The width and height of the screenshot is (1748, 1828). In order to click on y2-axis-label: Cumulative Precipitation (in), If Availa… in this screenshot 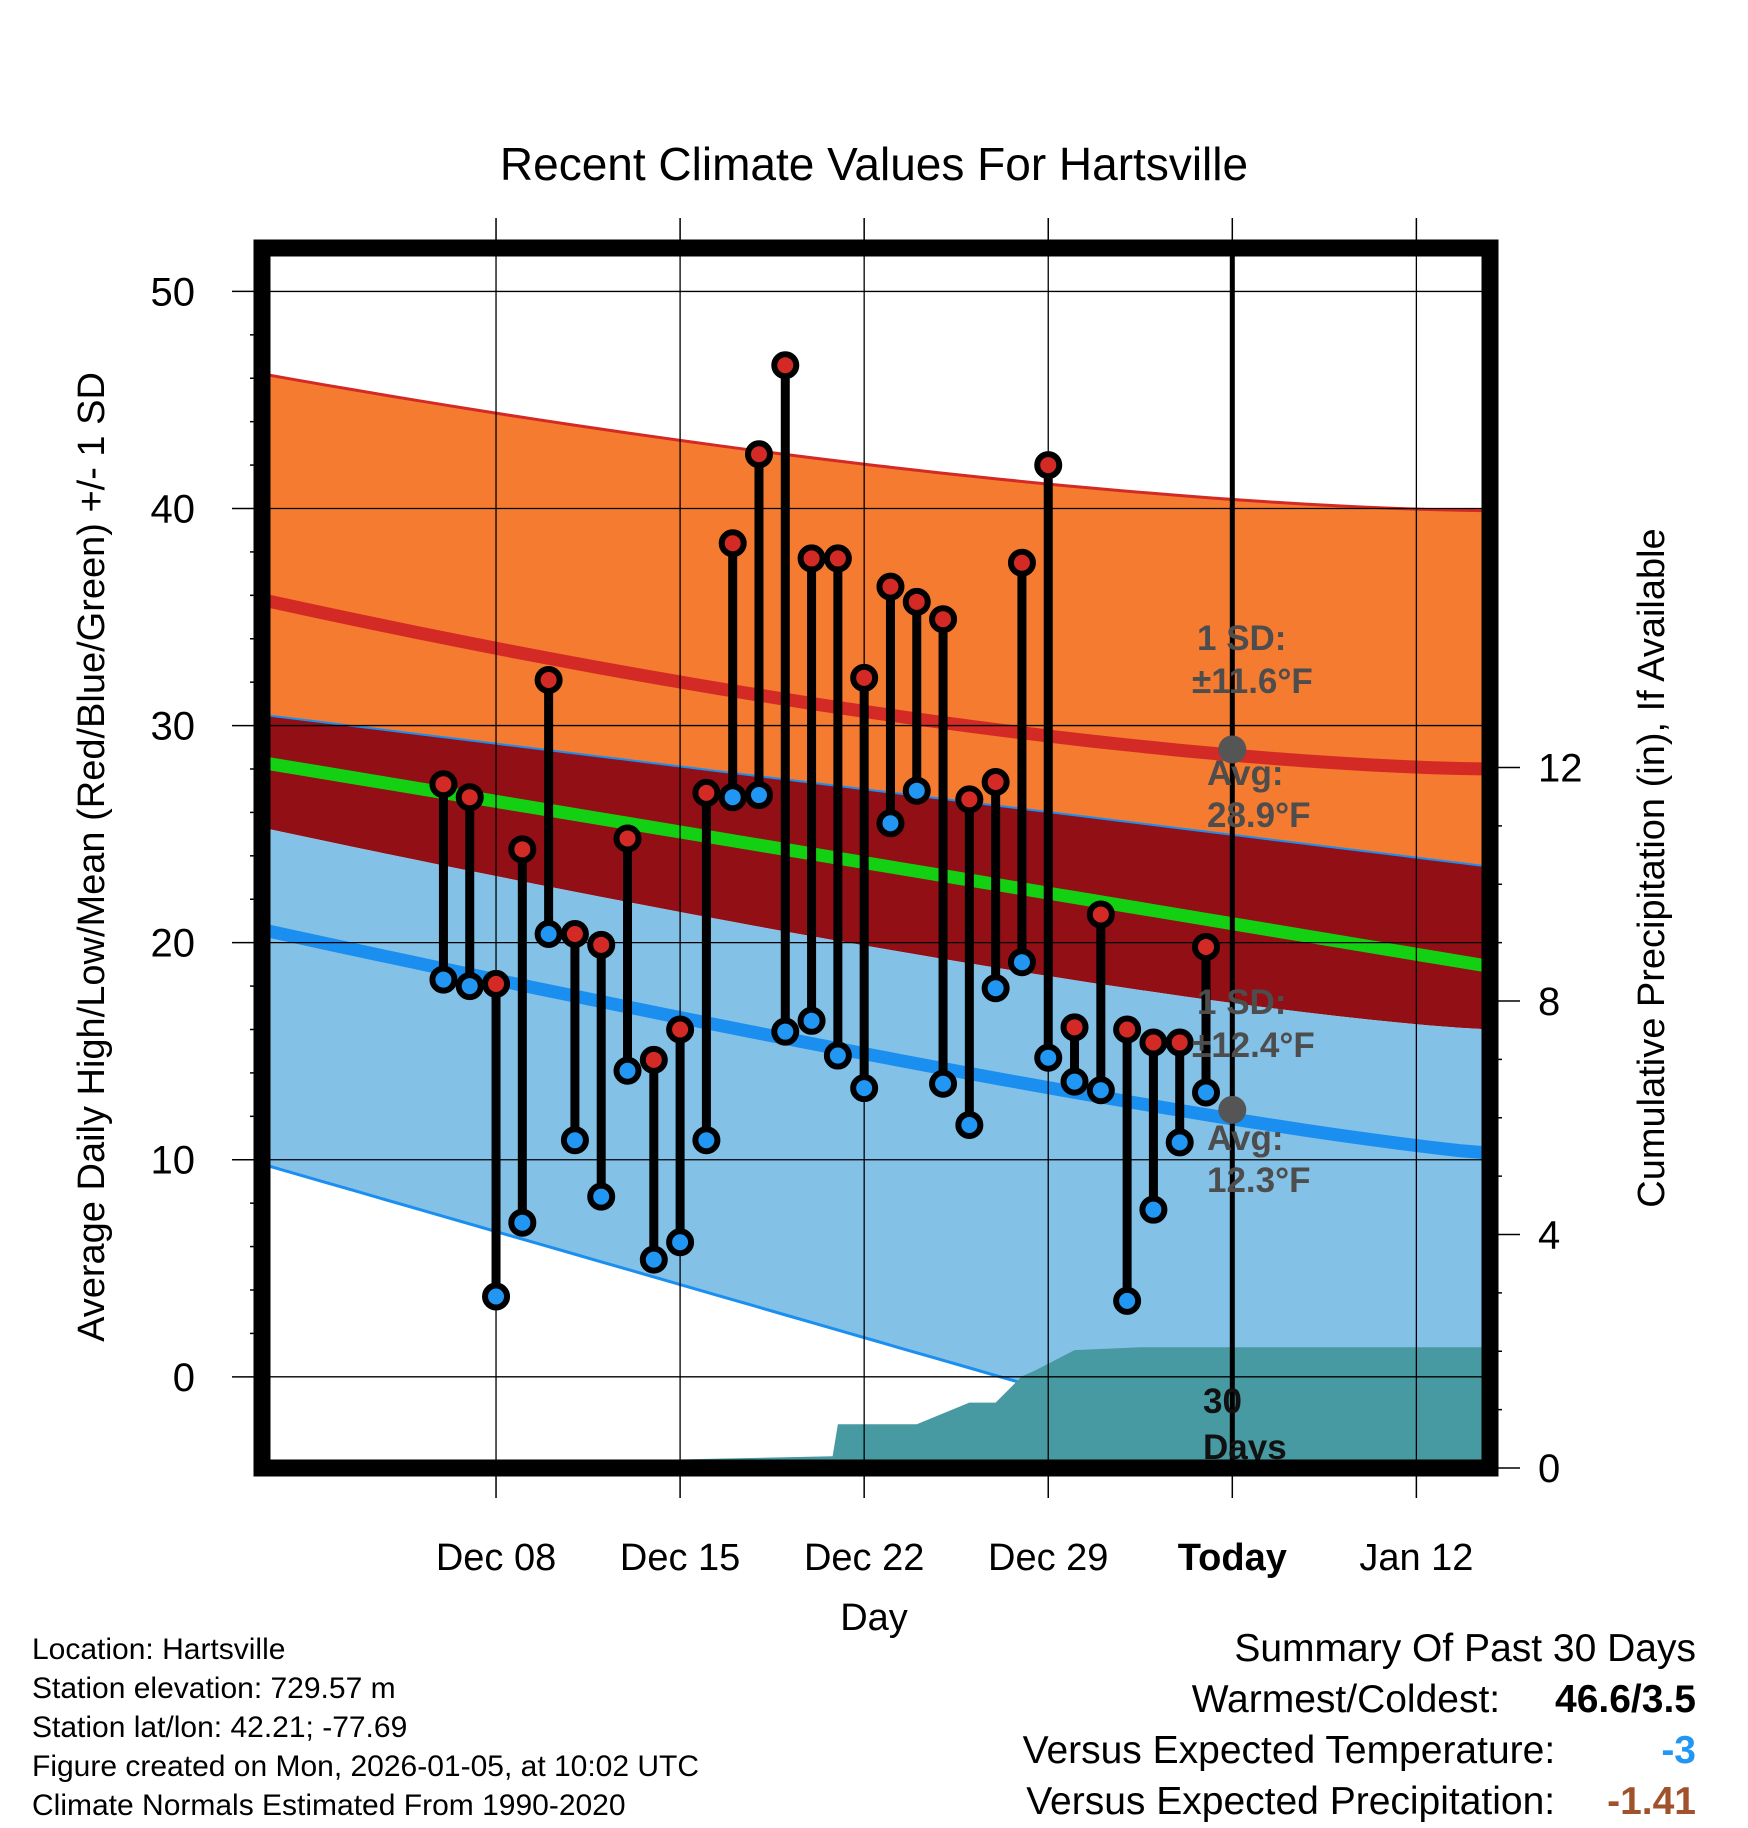, I will do `click(1652, 867)`.